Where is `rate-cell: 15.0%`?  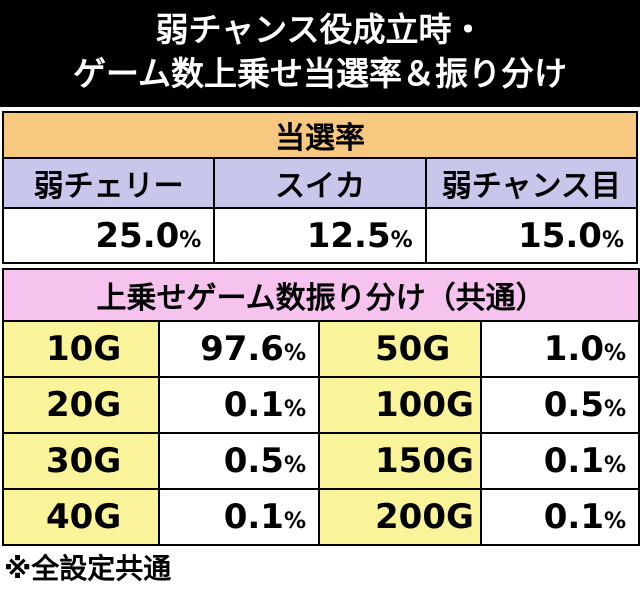 rate-cell: 15.0% is located at coordinates (531, 235).